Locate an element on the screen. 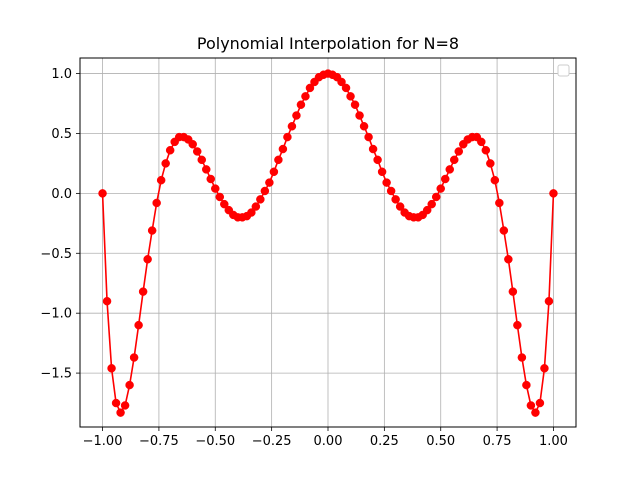  x-tick-label: 0.25 is located at coordinates (384, 441).